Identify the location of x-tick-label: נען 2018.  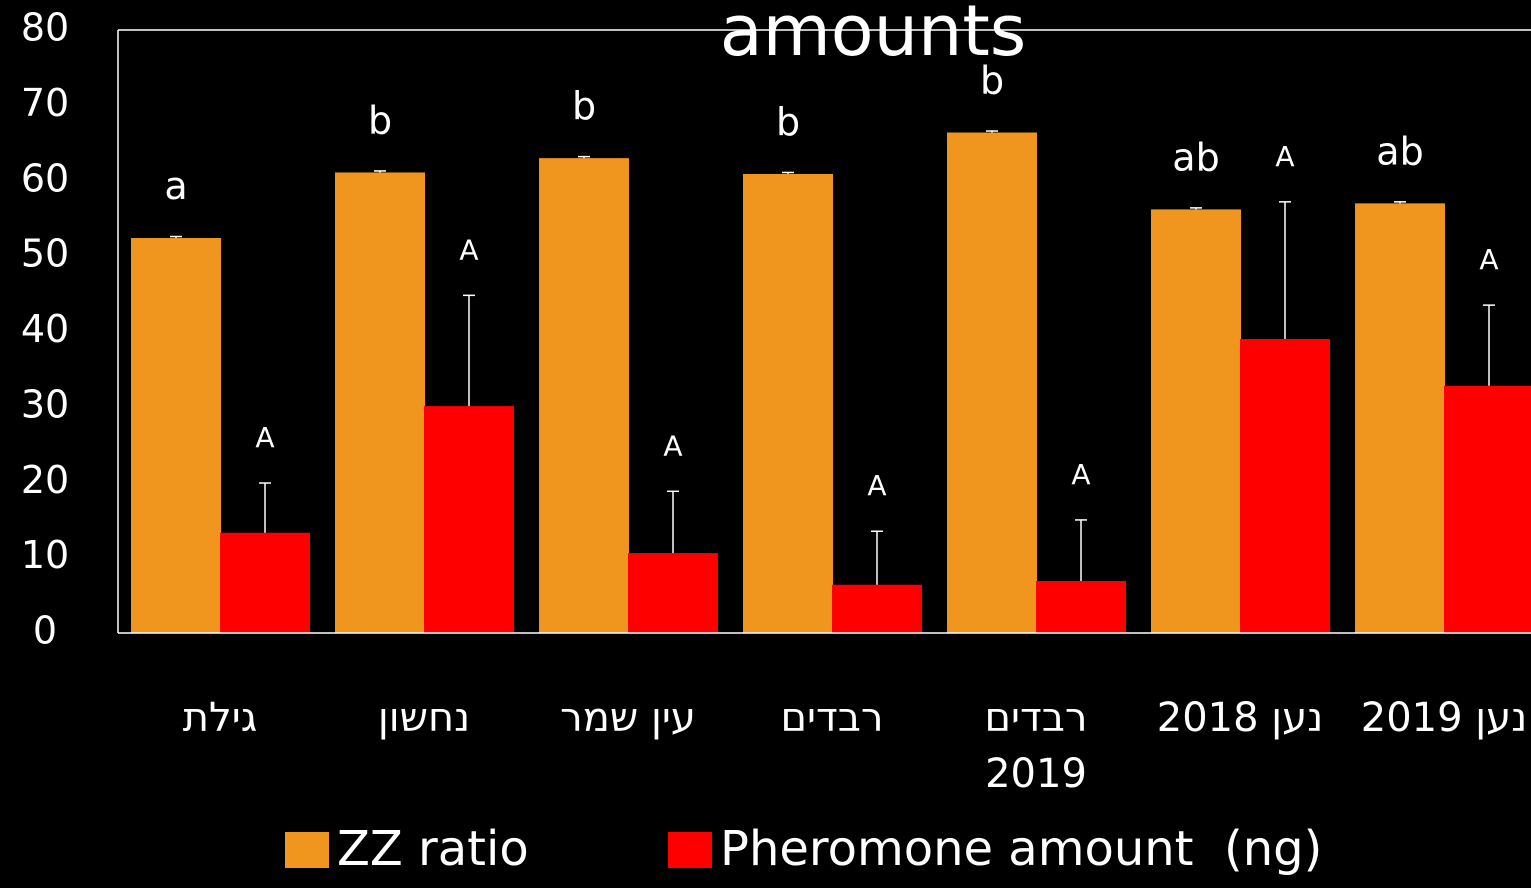
(1240, 718).